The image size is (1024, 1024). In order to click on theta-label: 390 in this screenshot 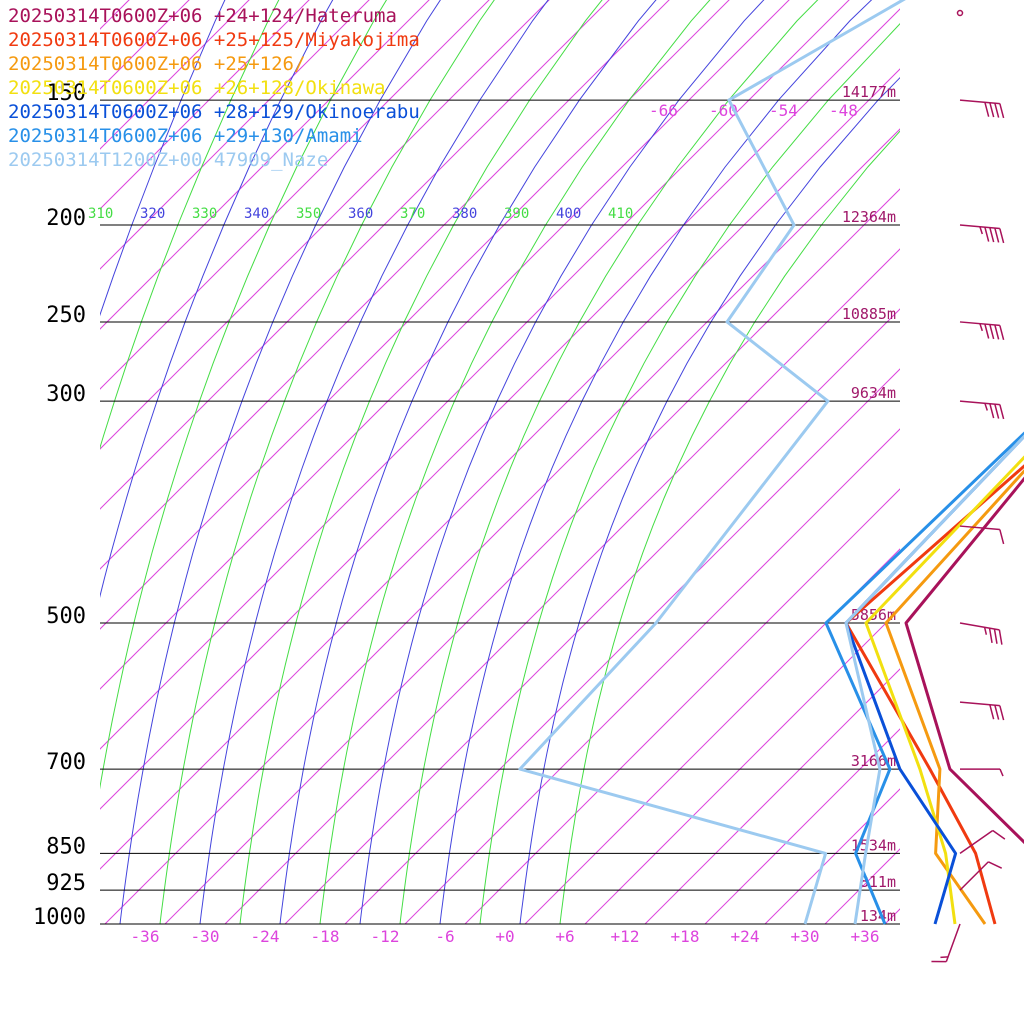, I will do `click(516, 214)`.